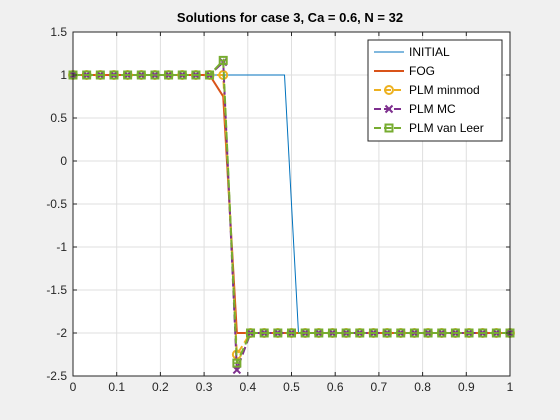  What do you see at coordinates (61, 333) in the screenshot?
I see `y-tick-label: -2` at bounding box center [61, 333].